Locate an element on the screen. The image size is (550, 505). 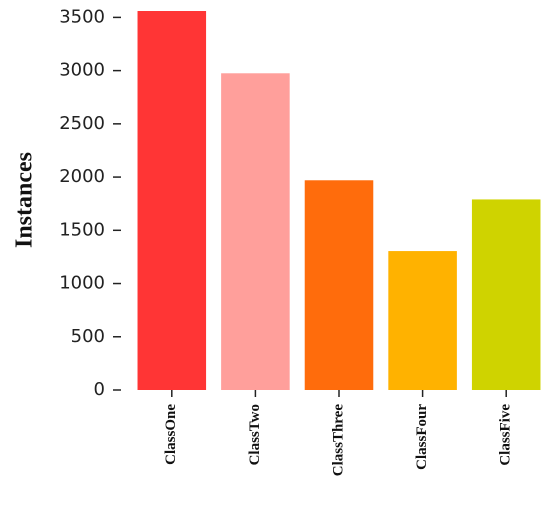
x-tick-label: ClassFive is located at coordinates (506, 435).